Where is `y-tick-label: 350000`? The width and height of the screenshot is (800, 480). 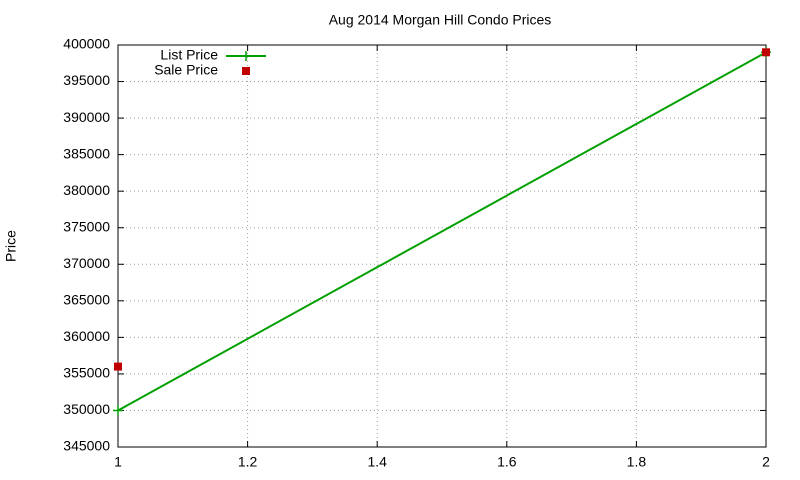
y-tick-label: 350000 is located at coordinates (86, 409).